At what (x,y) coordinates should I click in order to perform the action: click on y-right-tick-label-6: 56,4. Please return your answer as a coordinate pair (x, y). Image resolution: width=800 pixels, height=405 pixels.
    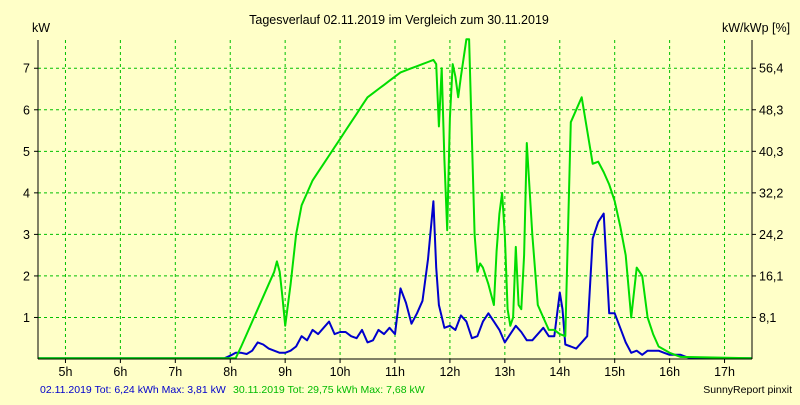
    Looking at the image, I should click on (771, 69).